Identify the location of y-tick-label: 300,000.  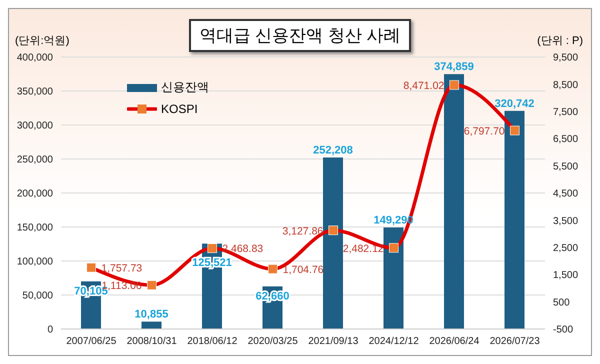
(35, 126).